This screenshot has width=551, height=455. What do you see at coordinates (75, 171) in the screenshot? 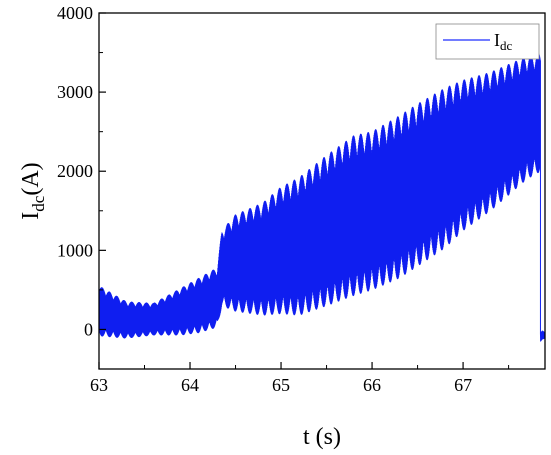
I see `y-tick-label: 2000` at bounding box center [75, 171].